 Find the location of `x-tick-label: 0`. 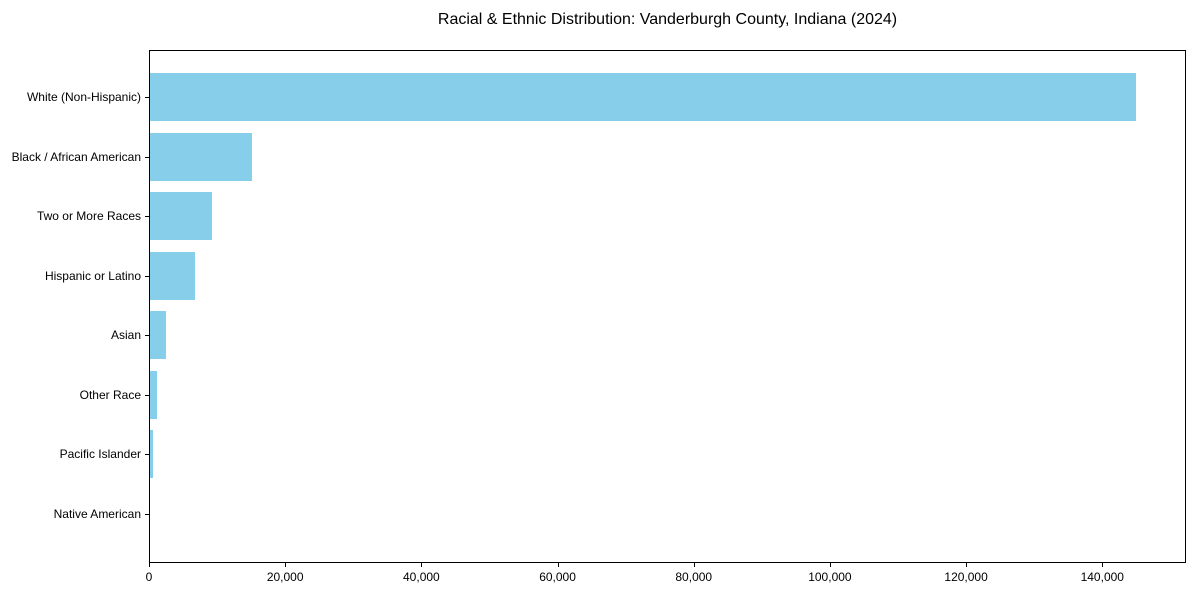

x-tick-label: 0 is located at coordinates (149, 577).